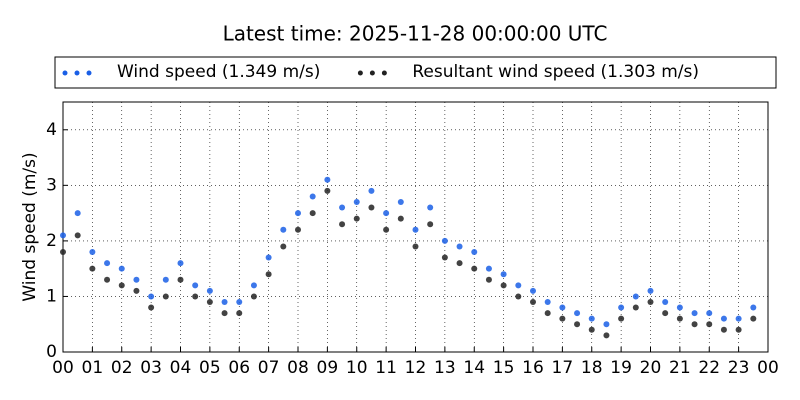 The height and width of the screenshot is (400, 800). What do you see at coordinates (51, 130) in the screenshot?
I see `y-tick-label: 4` at bounding box center [51, 130].